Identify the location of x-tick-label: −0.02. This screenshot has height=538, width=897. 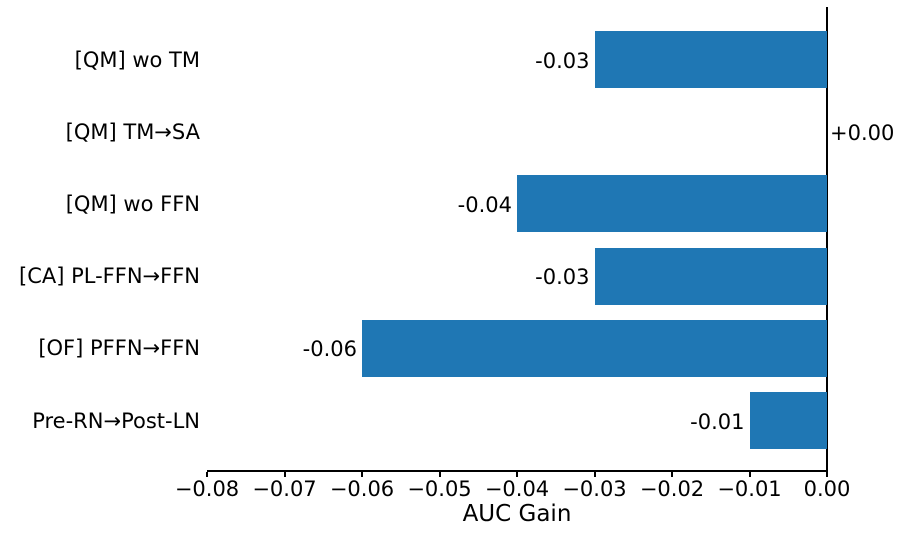
(672, 489).